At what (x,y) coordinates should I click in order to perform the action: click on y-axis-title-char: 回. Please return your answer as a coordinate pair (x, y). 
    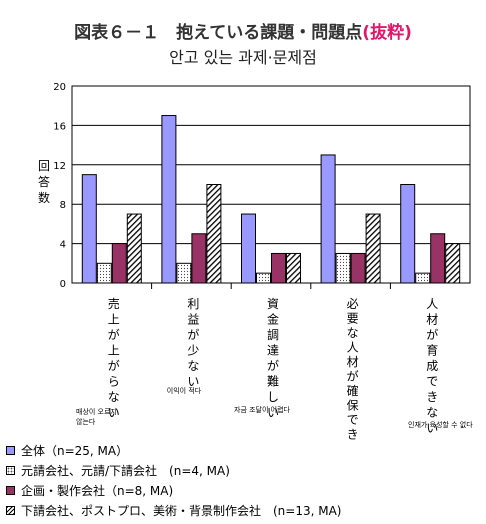
    Looking at the image, I should click on (44, 166).